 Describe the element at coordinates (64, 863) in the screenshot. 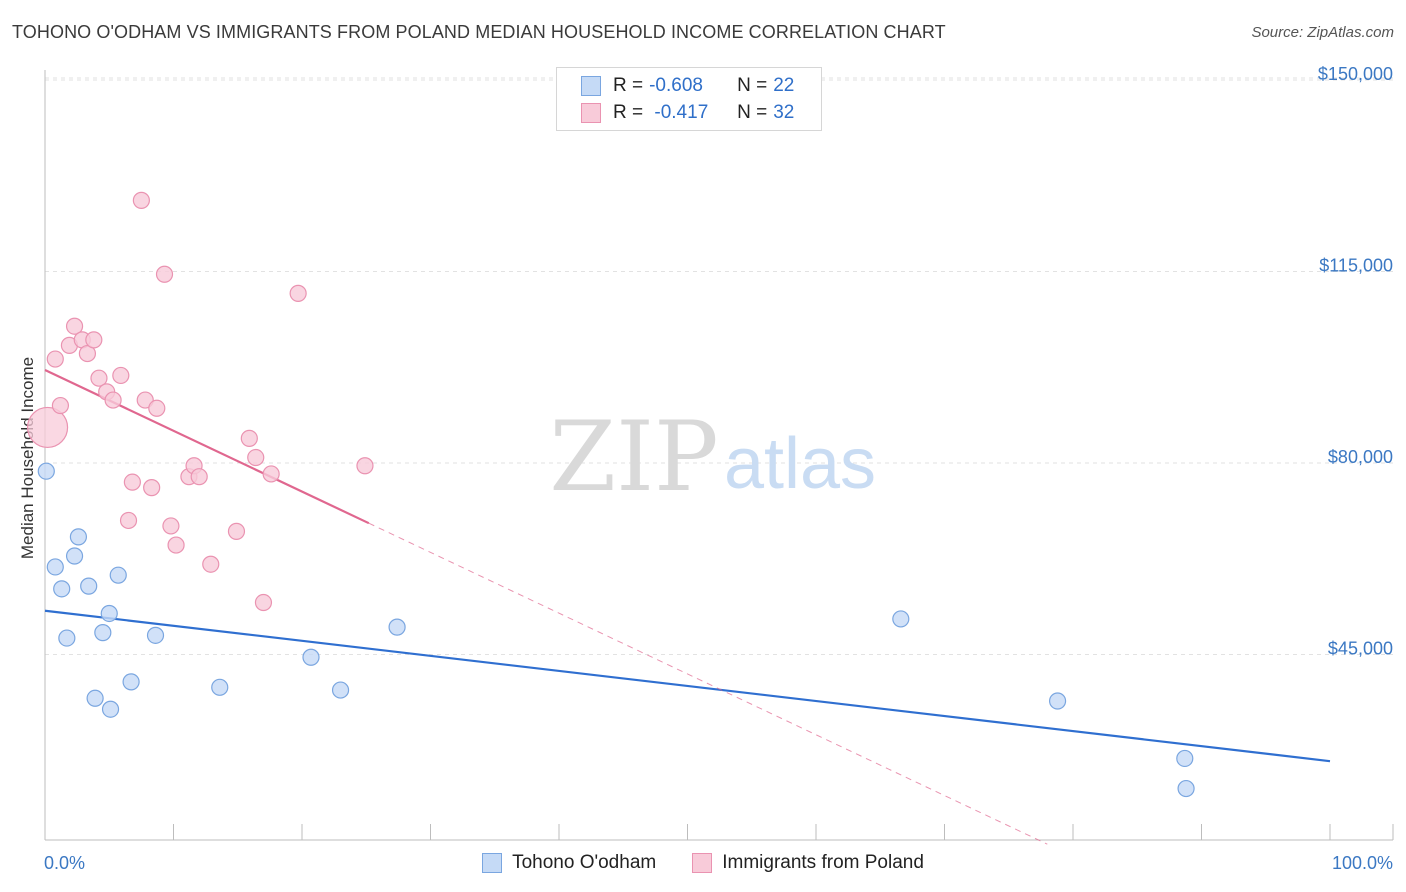

I see `x-tick-min: 0.0%` at that location.